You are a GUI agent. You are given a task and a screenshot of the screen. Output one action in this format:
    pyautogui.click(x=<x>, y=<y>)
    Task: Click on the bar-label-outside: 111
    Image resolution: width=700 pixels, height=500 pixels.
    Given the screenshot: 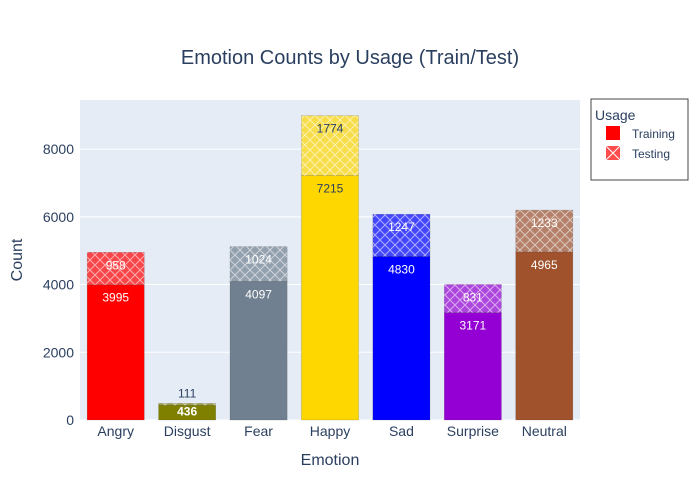 What is the action you would take?
    pyautogui.click(x=187, y=393)
    